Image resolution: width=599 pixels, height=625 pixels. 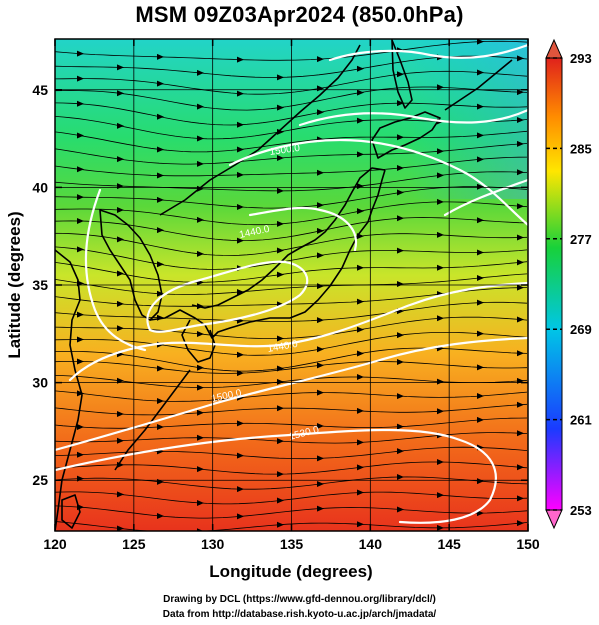 What do you see at coordinates (581, 148) in the screenshot?
I see `colorbar-tick-label: 285` at bounding box center [581, 148].